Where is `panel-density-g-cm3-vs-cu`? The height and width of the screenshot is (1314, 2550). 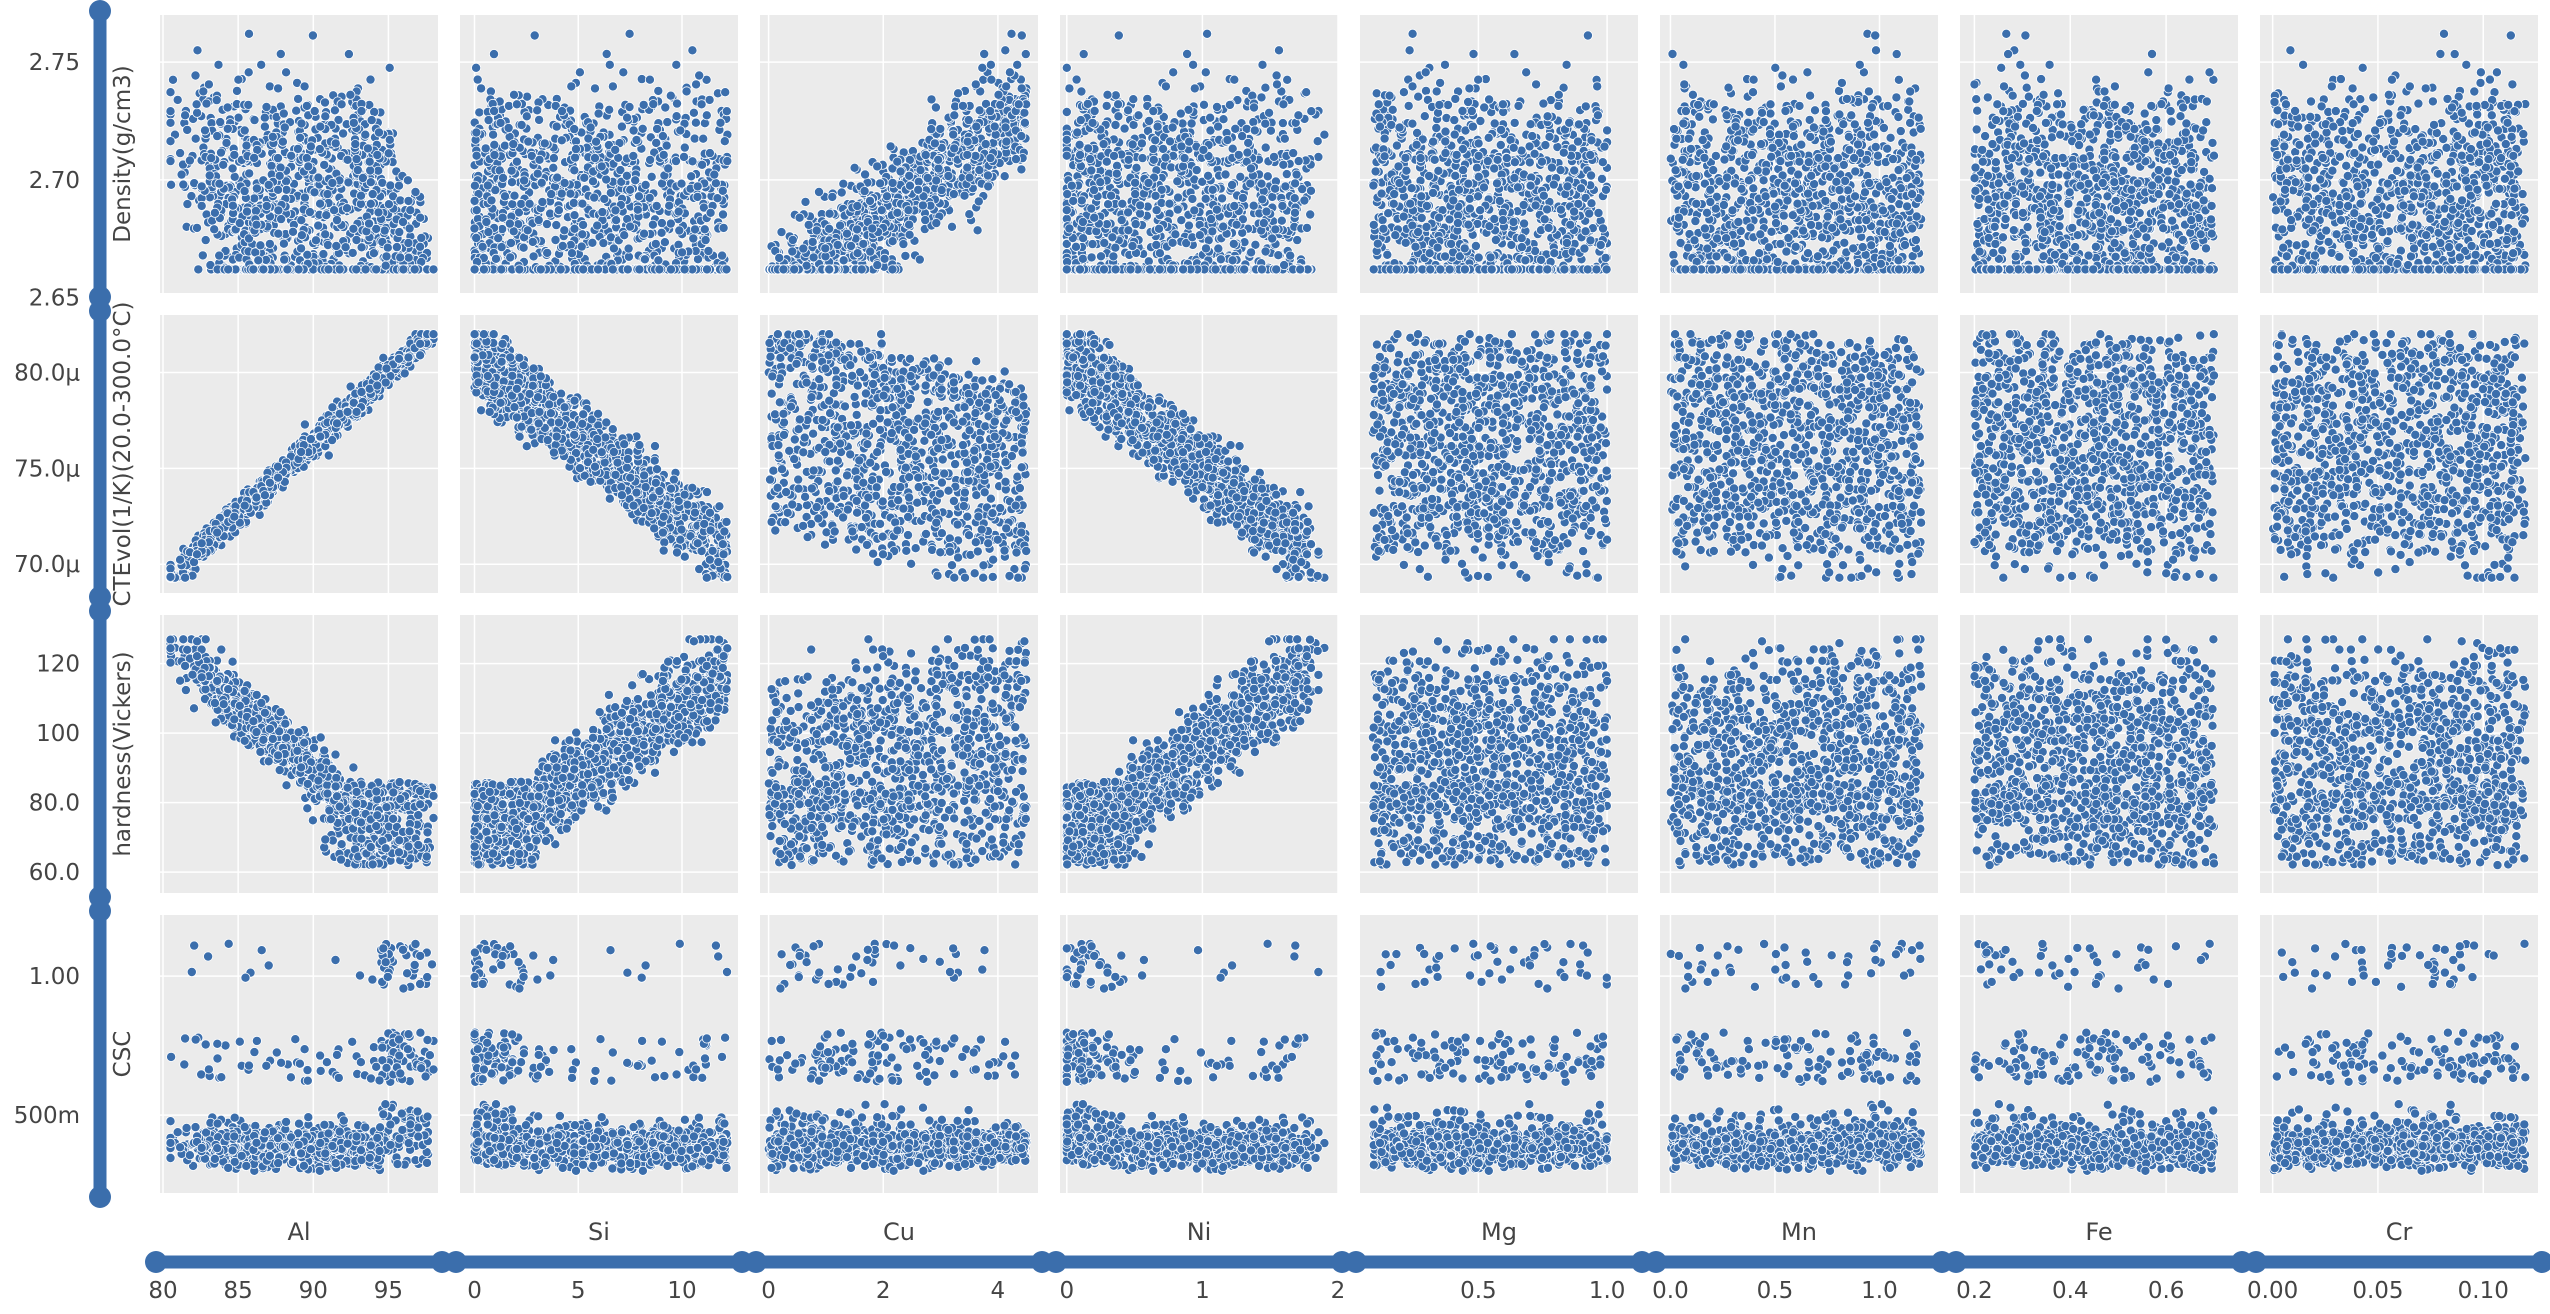
panel-density-g-cm3-vs-cu is located at coordinates (899, 154).